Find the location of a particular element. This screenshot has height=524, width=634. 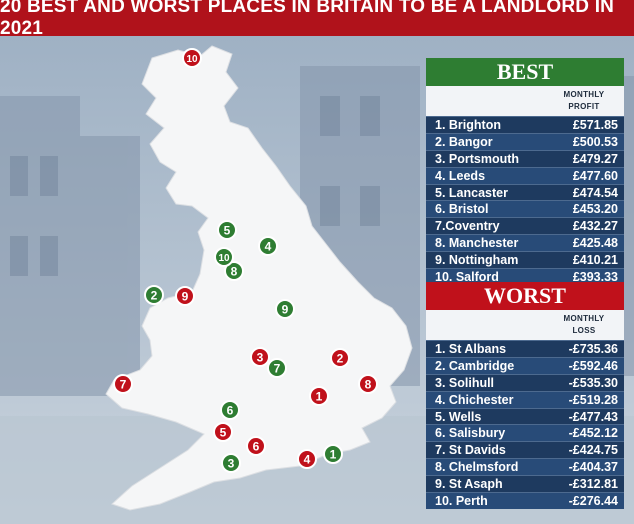

worst-marker-10: 10 is located at coordinates (192, 58).